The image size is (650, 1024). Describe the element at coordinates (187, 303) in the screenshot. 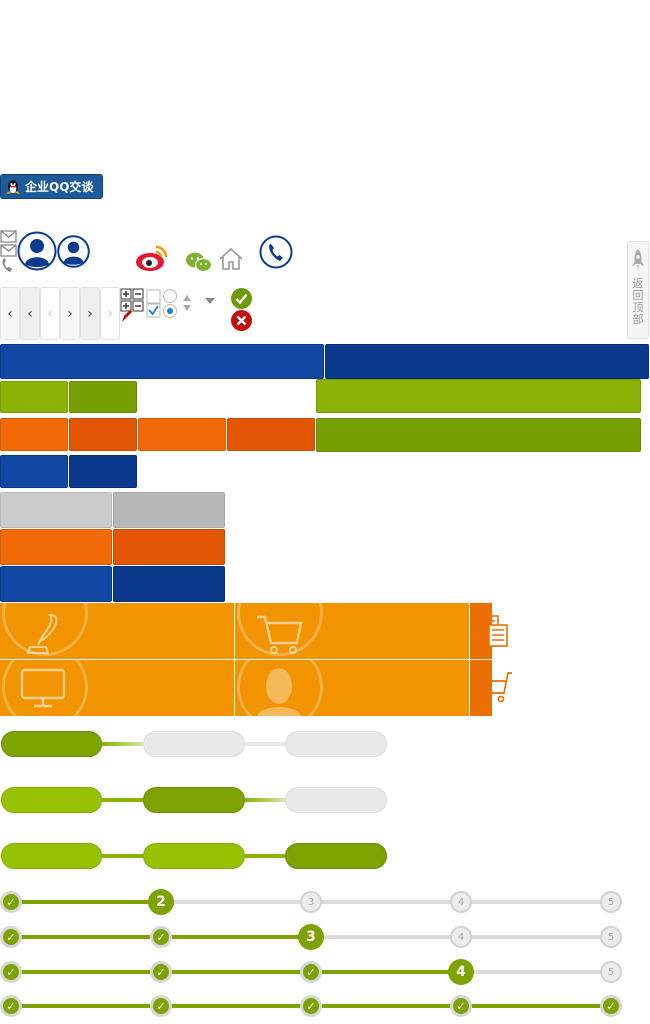

I see `sort-icon` at that location.